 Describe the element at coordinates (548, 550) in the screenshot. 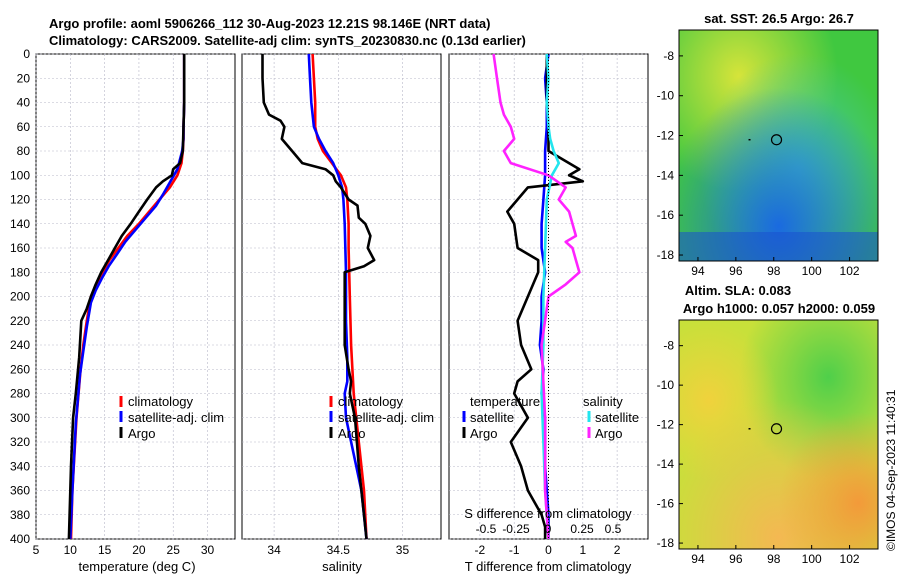

I see `x-tick-label: 0` at that location.